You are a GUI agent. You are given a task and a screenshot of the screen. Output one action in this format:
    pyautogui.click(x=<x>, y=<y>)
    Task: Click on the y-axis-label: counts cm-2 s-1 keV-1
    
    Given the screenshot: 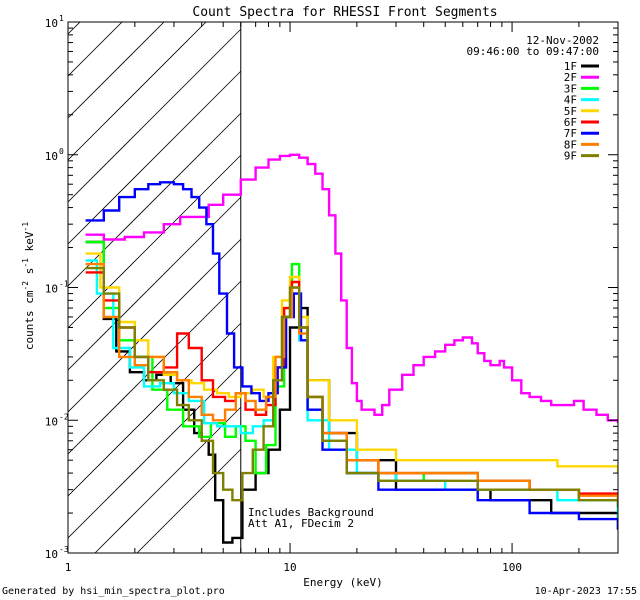 What is the action you would take?
    pyautogui.click(x=28, y=286)
    